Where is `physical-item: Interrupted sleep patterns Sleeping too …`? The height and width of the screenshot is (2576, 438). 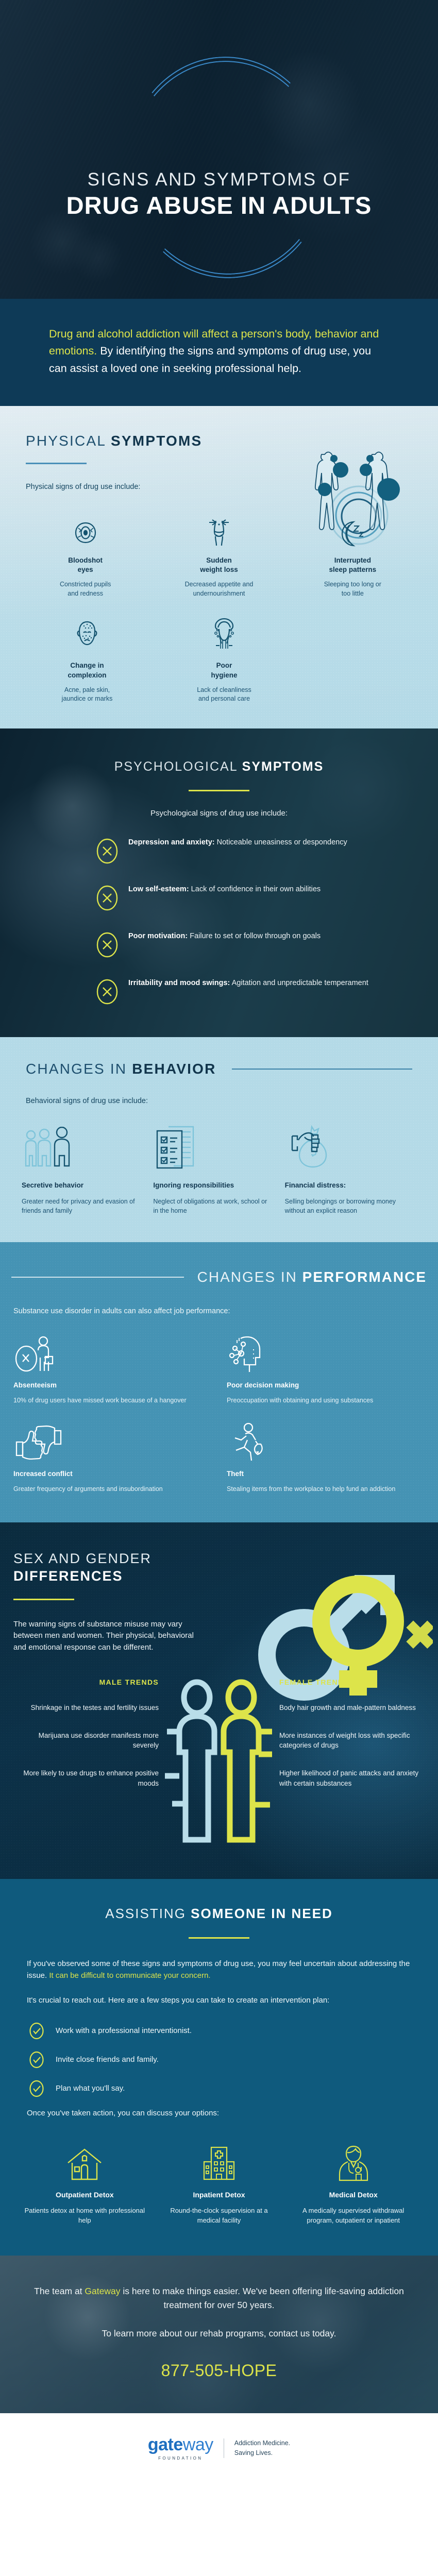 physical-item: Interrupted sleep patterns Sleeping too … is located at coordinates (352, 556).